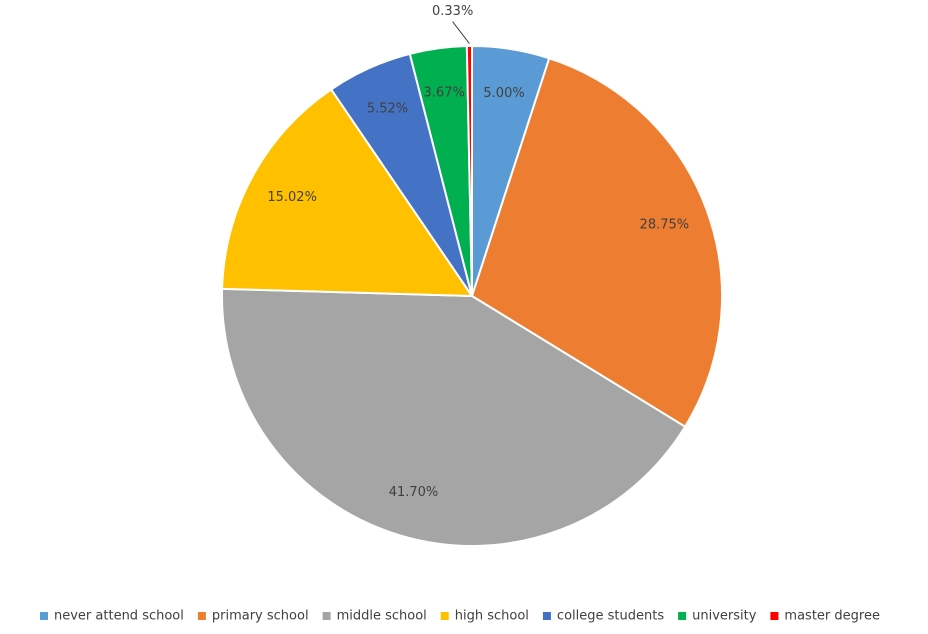 The height and width of the screenshot is (634, 928). Describe the element at coordinates (387, 109) in the screenshot. I see `data-label: 5.52%` at that location.